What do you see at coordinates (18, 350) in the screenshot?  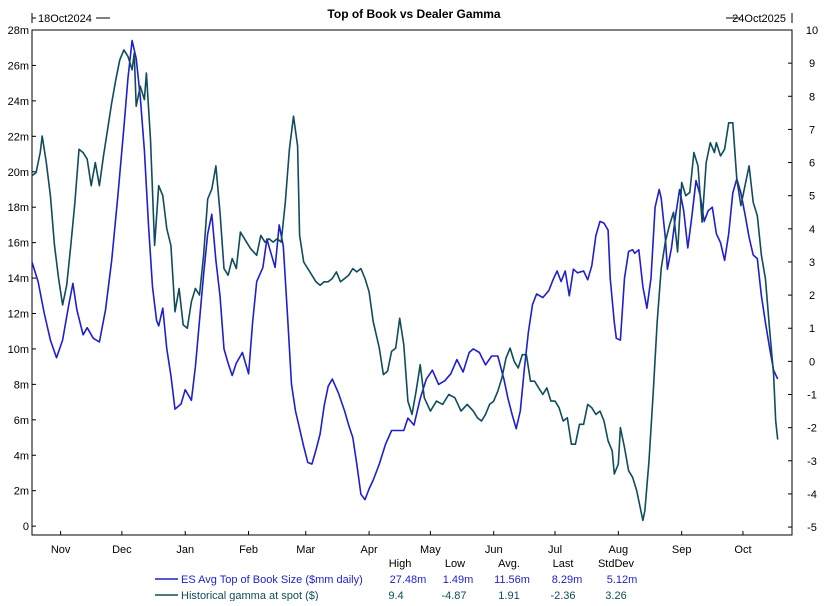 I see `left-tick-label: 10m` at bounding box center [18, 350].